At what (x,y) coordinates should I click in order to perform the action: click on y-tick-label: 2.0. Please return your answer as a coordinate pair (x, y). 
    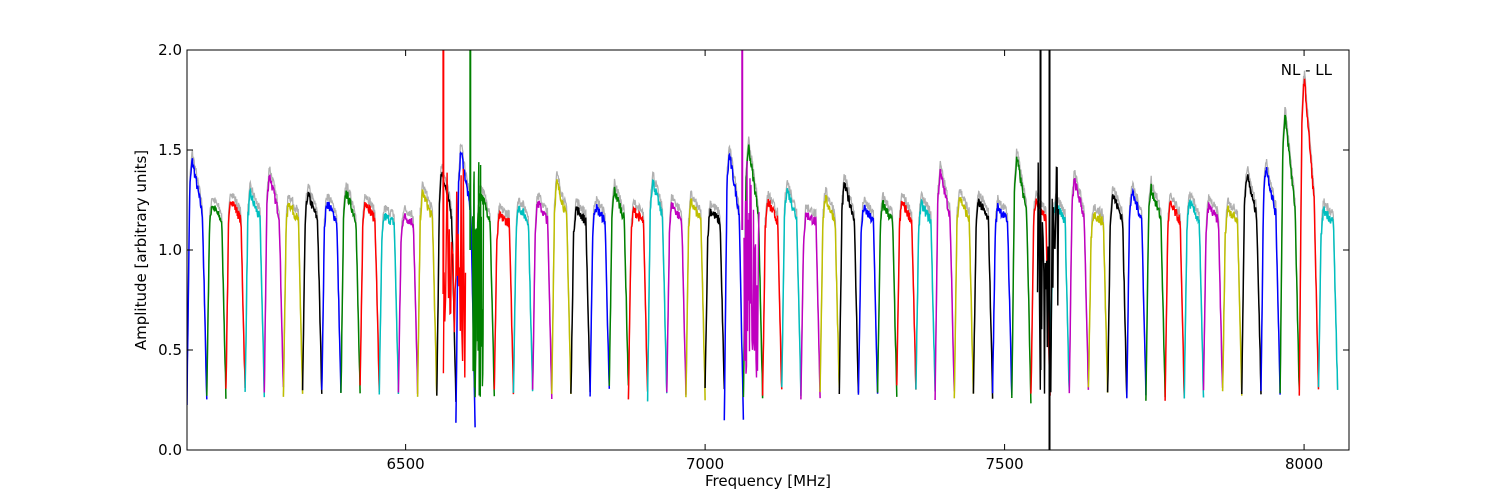
    Looking at the image, I should click on (170, 50).